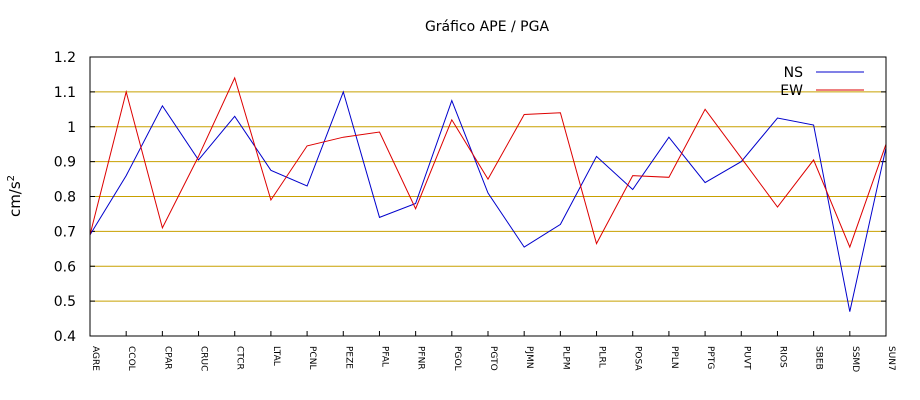 The image size is (920, 400). I want to click on x-tick-label: PUVT, so click(746, 358).